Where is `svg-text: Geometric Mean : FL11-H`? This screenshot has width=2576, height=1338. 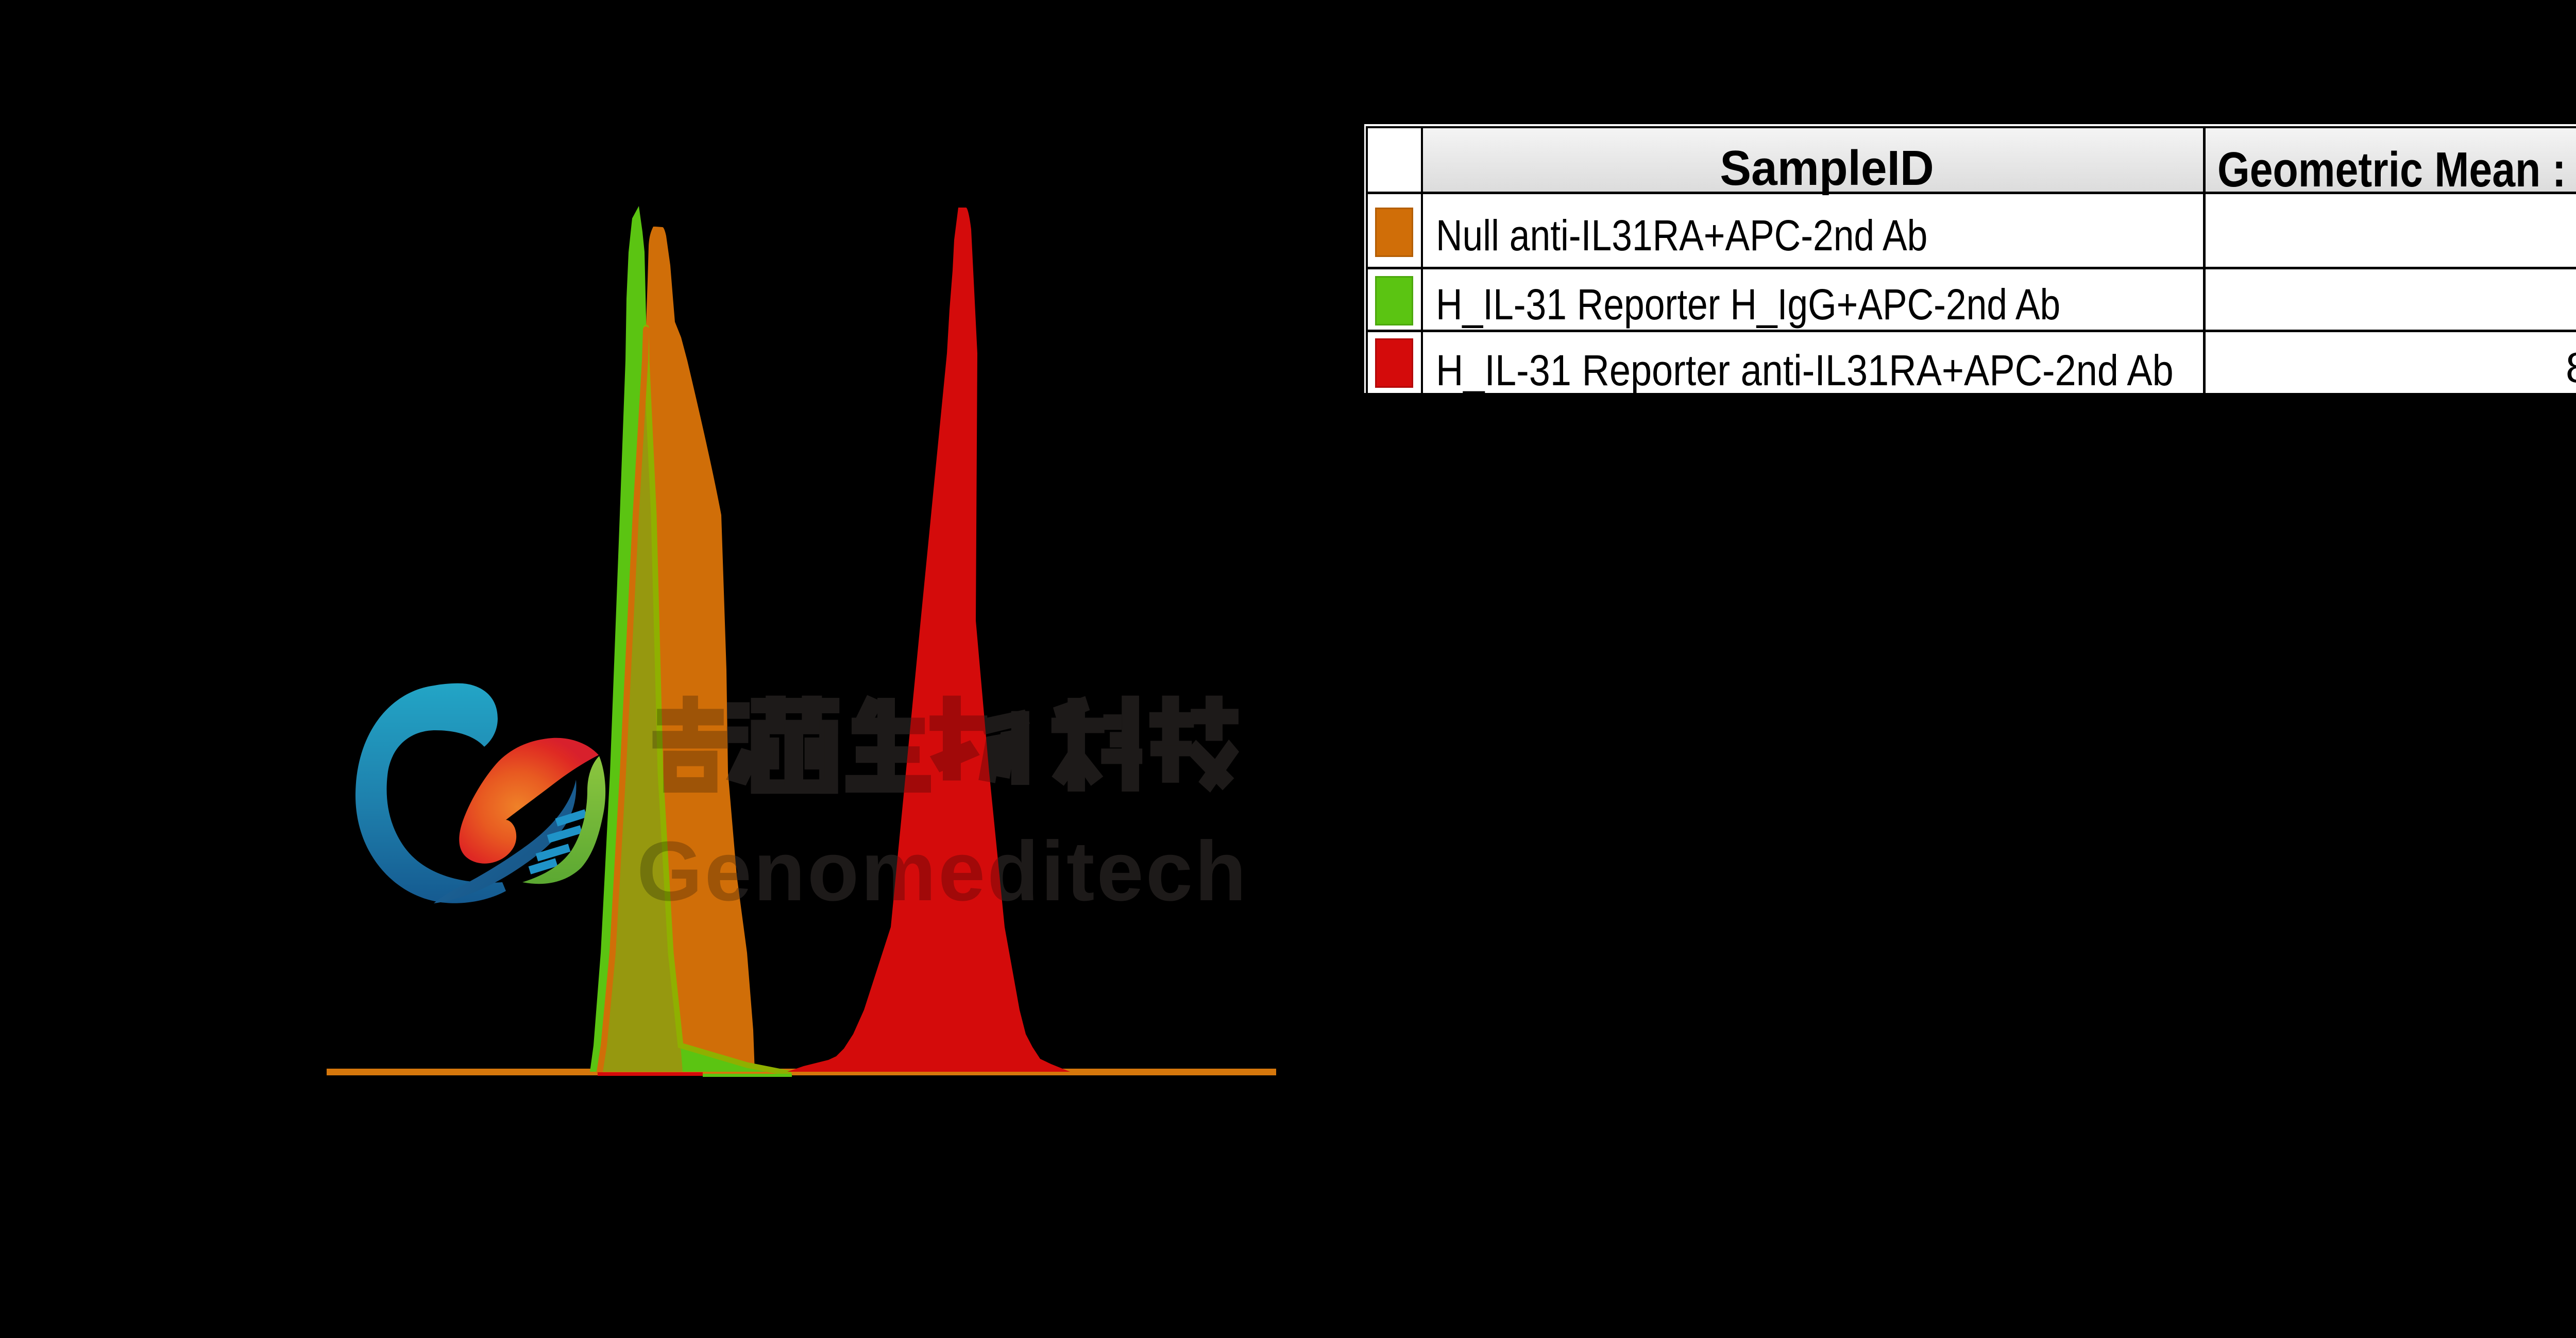 svg-text: Geometric Mean : FL11-H is located at coordinates (2396, 169).